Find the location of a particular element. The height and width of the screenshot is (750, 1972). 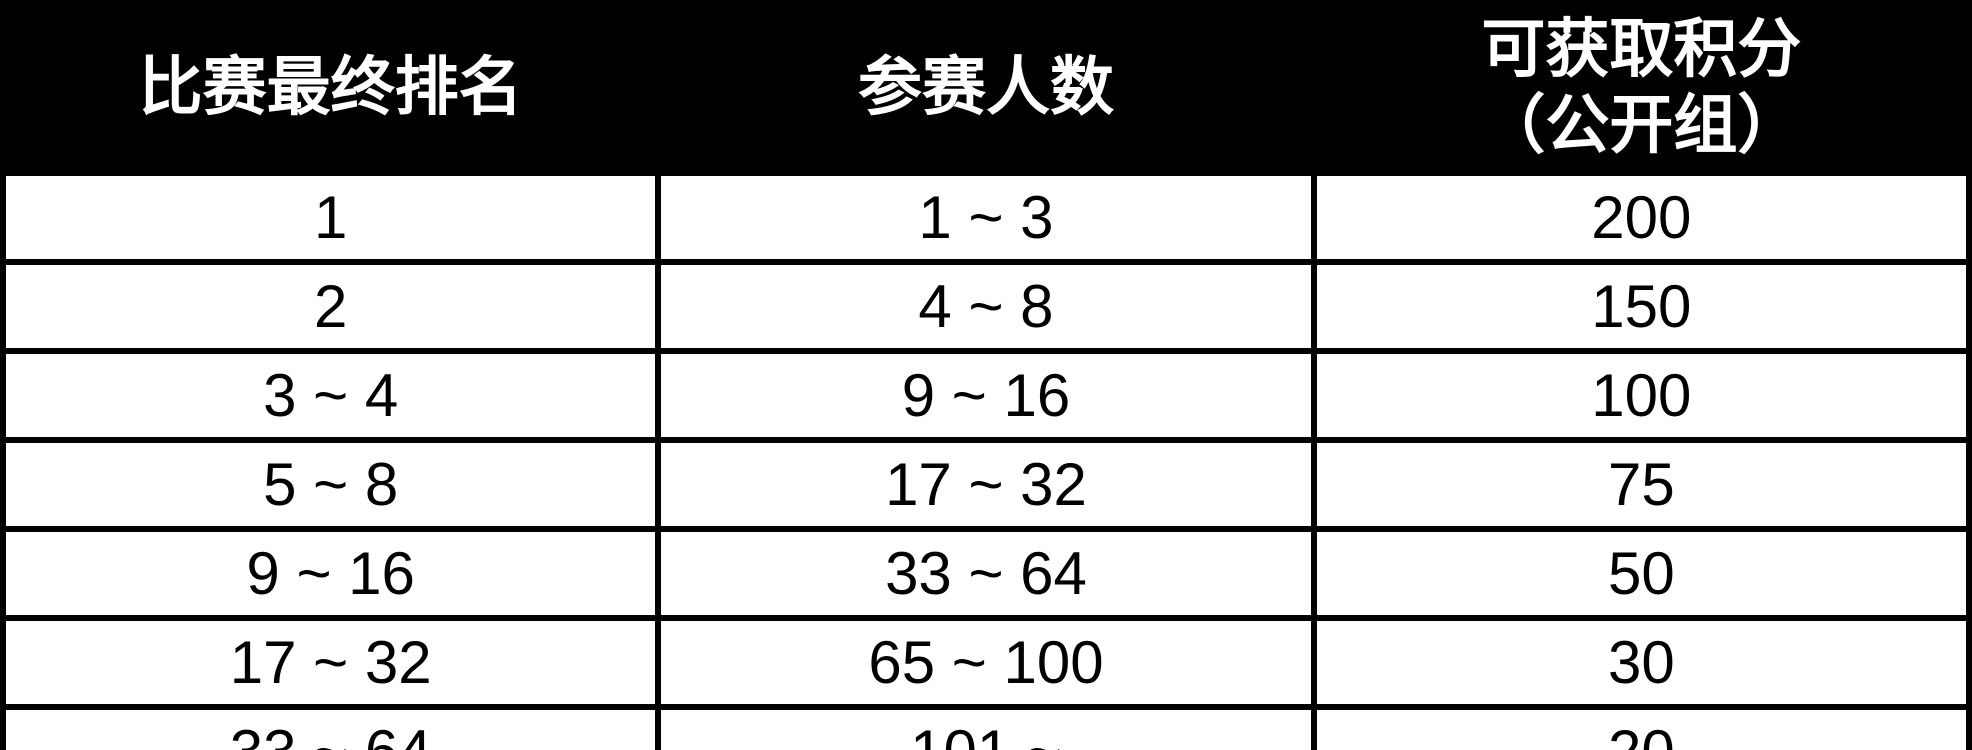

col-header-points-line2: （公开组） is located at coordinates (1641, 125).